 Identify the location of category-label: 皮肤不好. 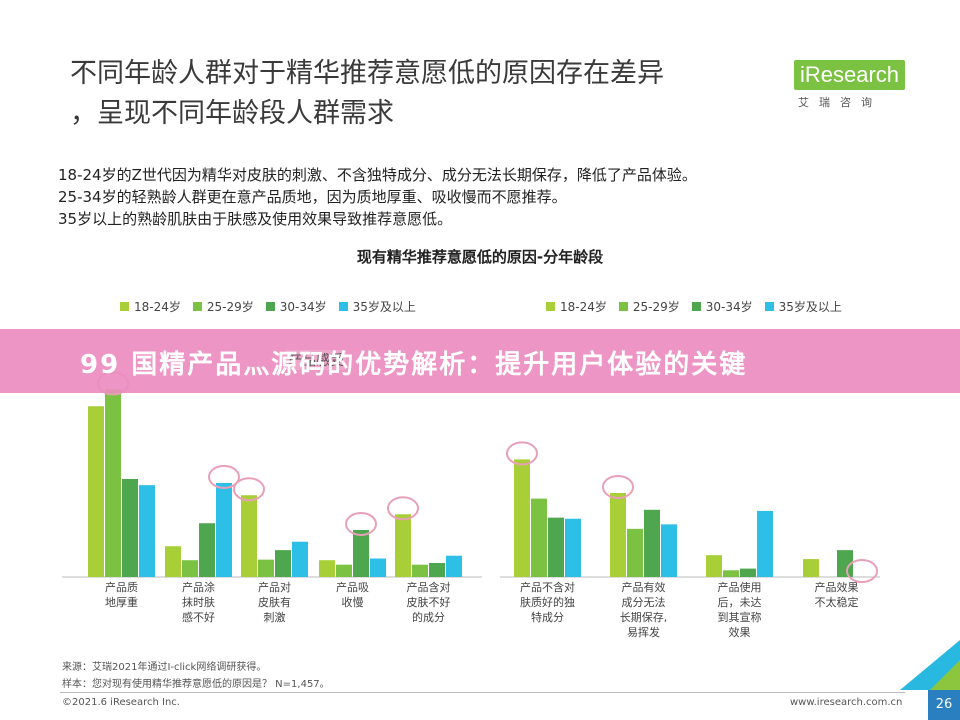
(429, 602).